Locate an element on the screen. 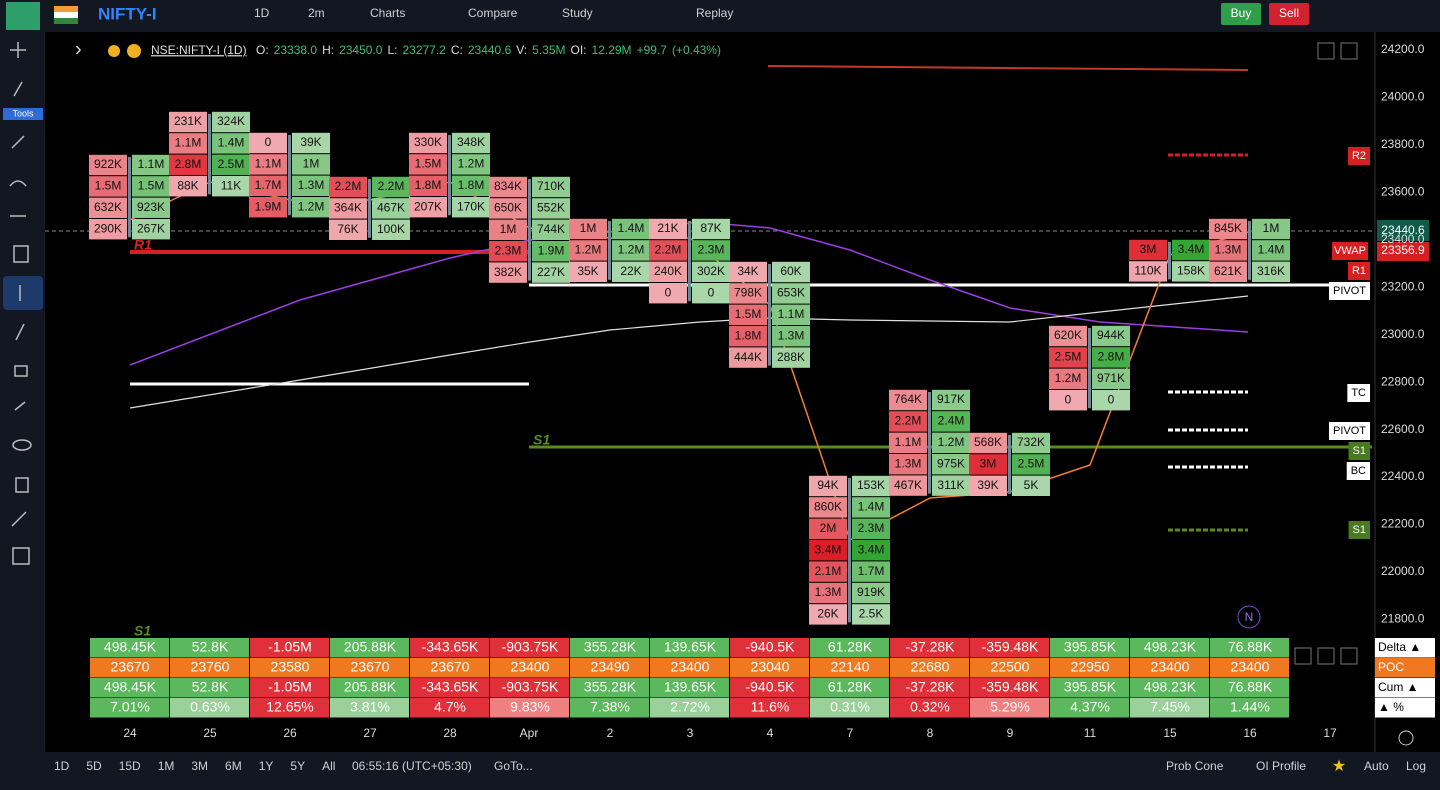  range-button: 3M is located at coordinates (199, 766).